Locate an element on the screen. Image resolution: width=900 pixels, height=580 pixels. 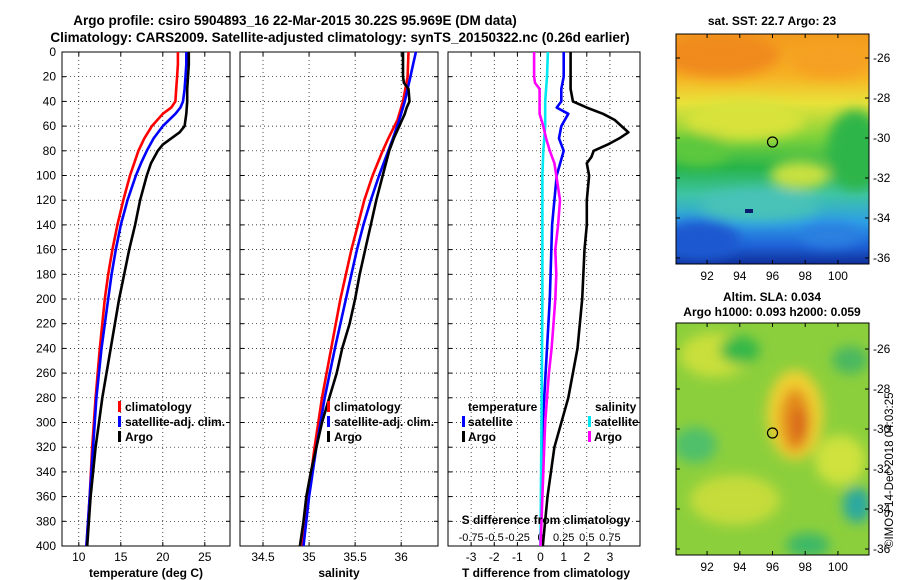
legend-swatch-sal-argo is located at coordinates (589, 436).